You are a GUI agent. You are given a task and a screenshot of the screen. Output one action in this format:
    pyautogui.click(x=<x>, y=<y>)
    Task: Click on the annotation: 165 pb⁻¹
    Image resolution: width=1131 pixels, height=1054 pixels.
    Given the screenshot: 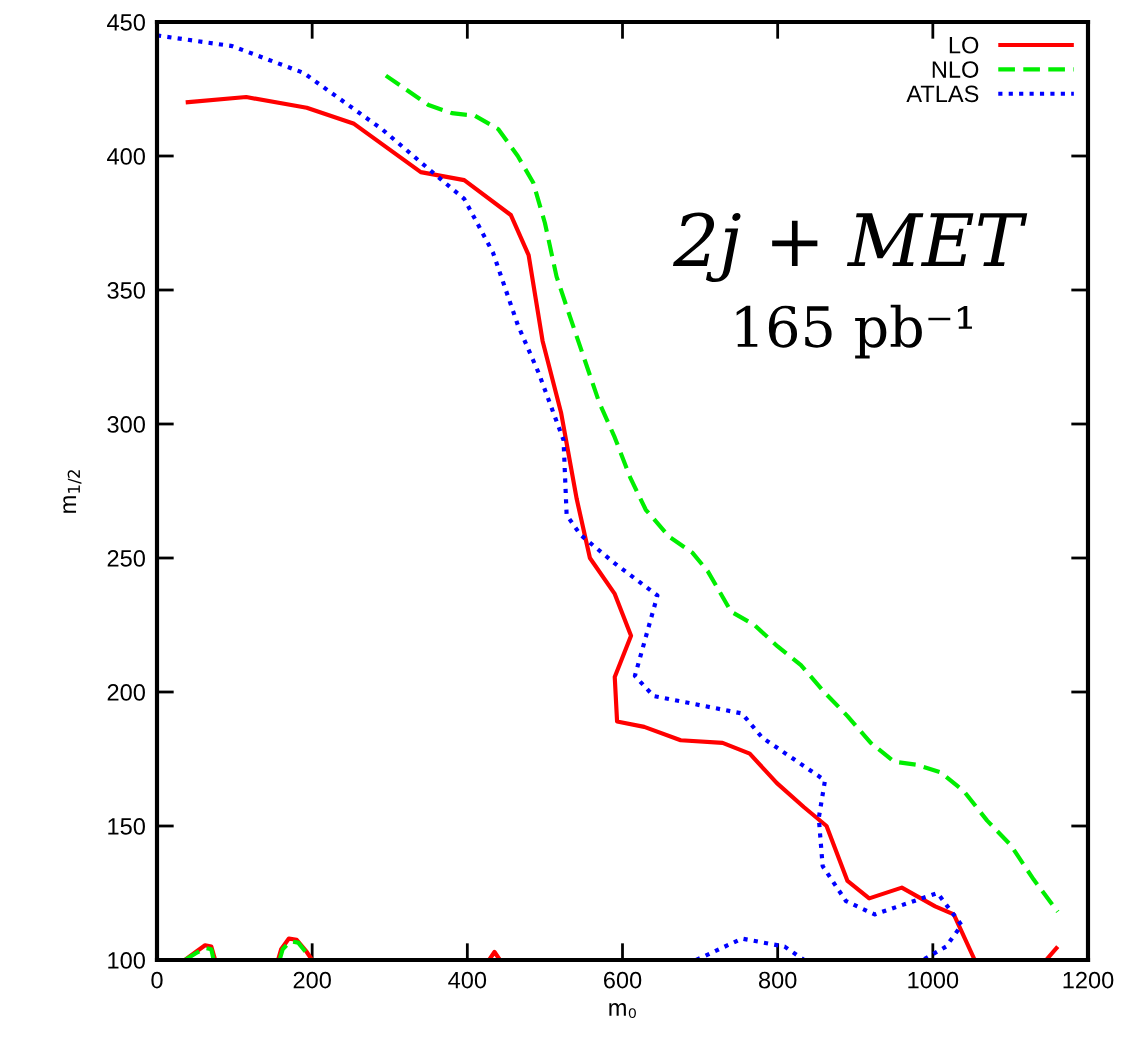 What is the action you would take?
    pyautogui.click(x=854, y=331)
    